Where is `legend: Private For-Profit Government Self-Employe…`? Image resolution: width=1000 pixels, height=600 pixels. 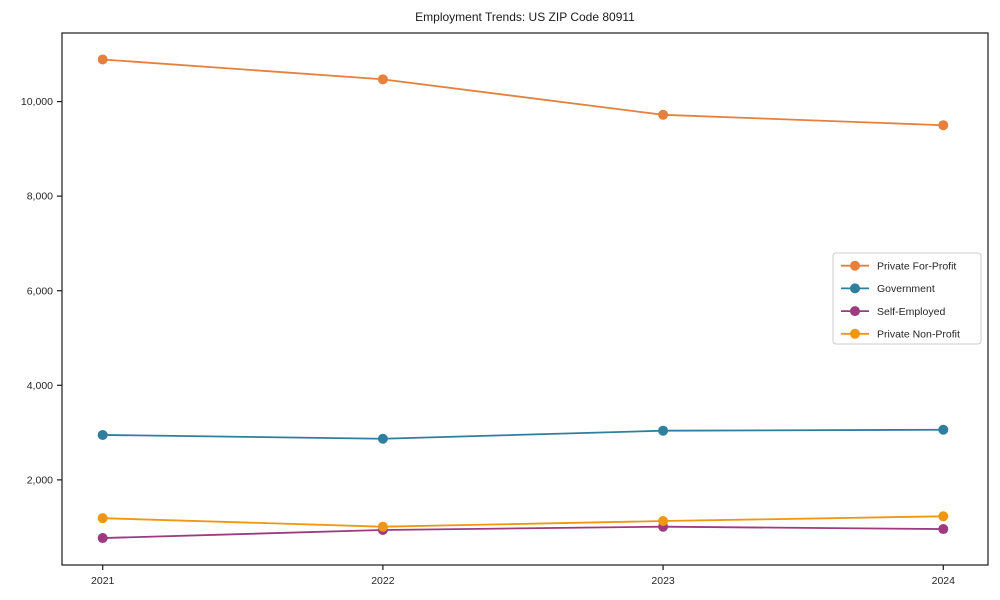
legend: Private For-Profit Government Self-Employe… is located at coordinates (907, 298).